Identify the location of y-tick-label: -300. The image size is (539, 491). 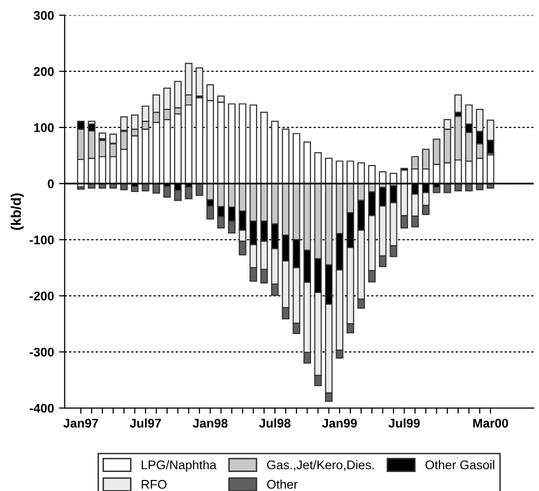
(42, 352).